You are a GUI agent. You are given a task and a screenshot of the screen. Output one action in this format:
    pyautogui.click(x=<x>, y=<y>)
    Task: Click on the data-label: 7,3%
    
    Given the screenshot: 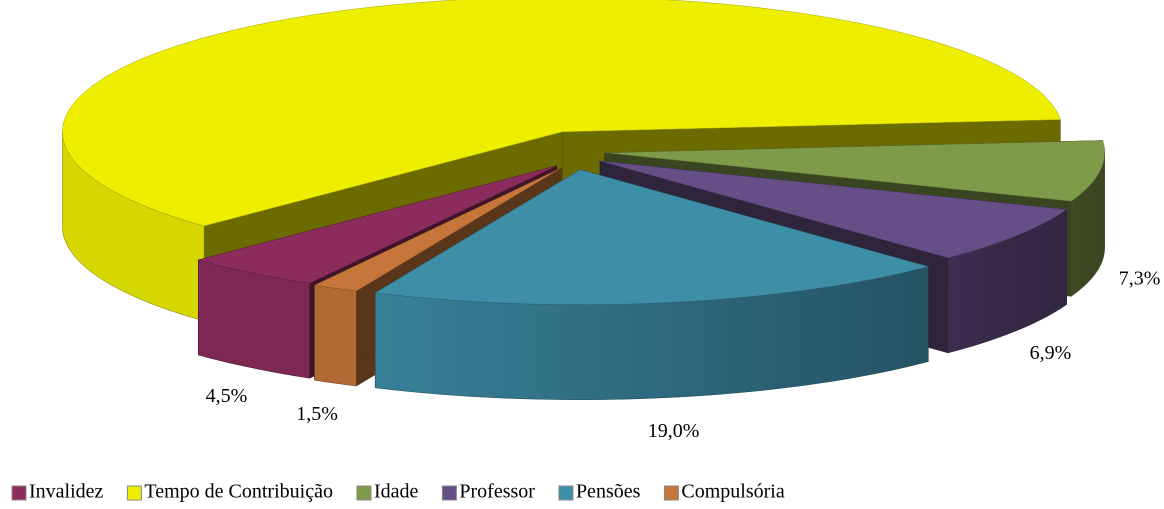 What is the action you would take?
    pyautogui.click(x=1140, y=278)
    